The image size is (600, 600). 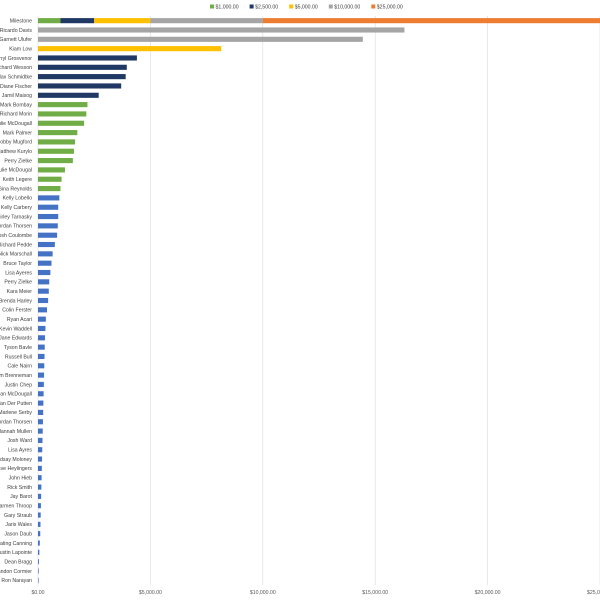 What do you see at coordinates (16, 572) in the screenshot?
I see `category-label: Brandon Cormier` at bounding box center [16, 572].